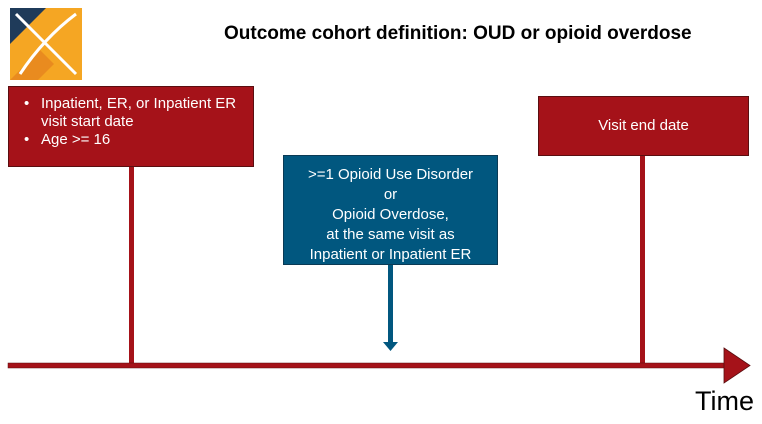 The height and width of the screenshot is (424, 762). What do you see at coordinates (724, 401) in the screenshot?
I see `time-axis-label: Time` at bounding box center [724, 401].